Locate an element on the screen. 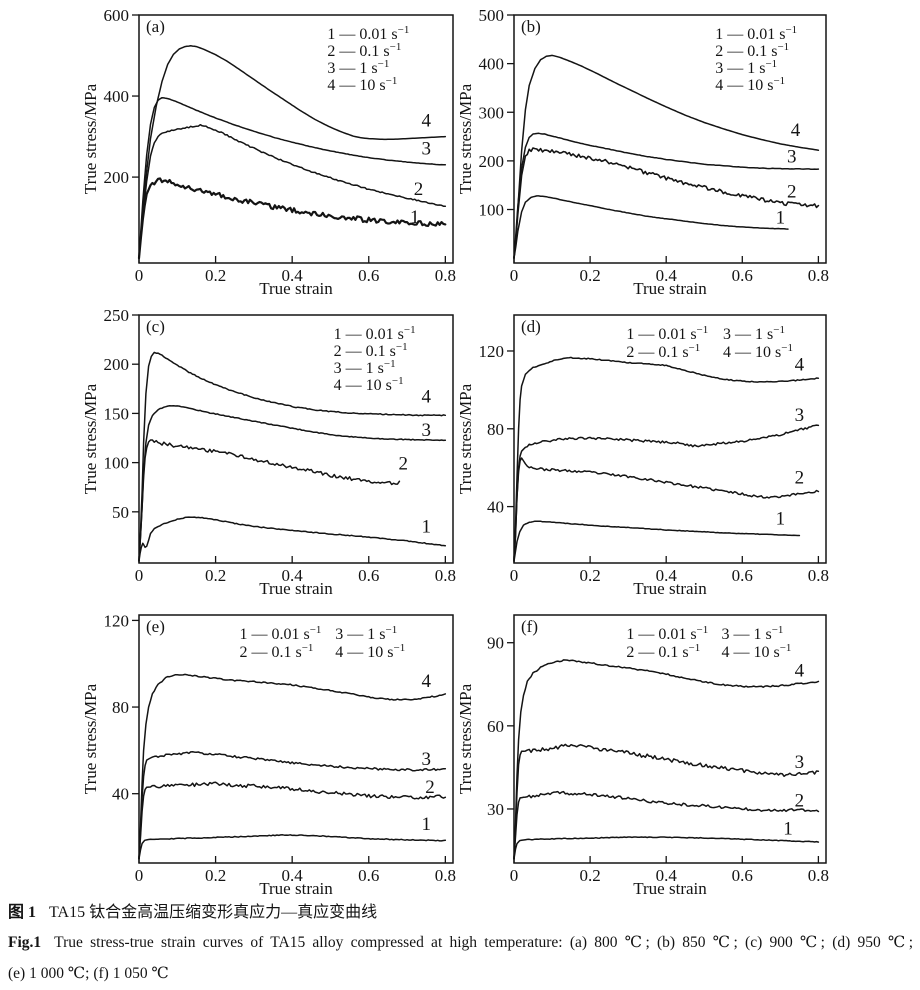 The width and height of the screenshot is (920, 990). y-tick-label: 150 is located at coordinates (117, 413).